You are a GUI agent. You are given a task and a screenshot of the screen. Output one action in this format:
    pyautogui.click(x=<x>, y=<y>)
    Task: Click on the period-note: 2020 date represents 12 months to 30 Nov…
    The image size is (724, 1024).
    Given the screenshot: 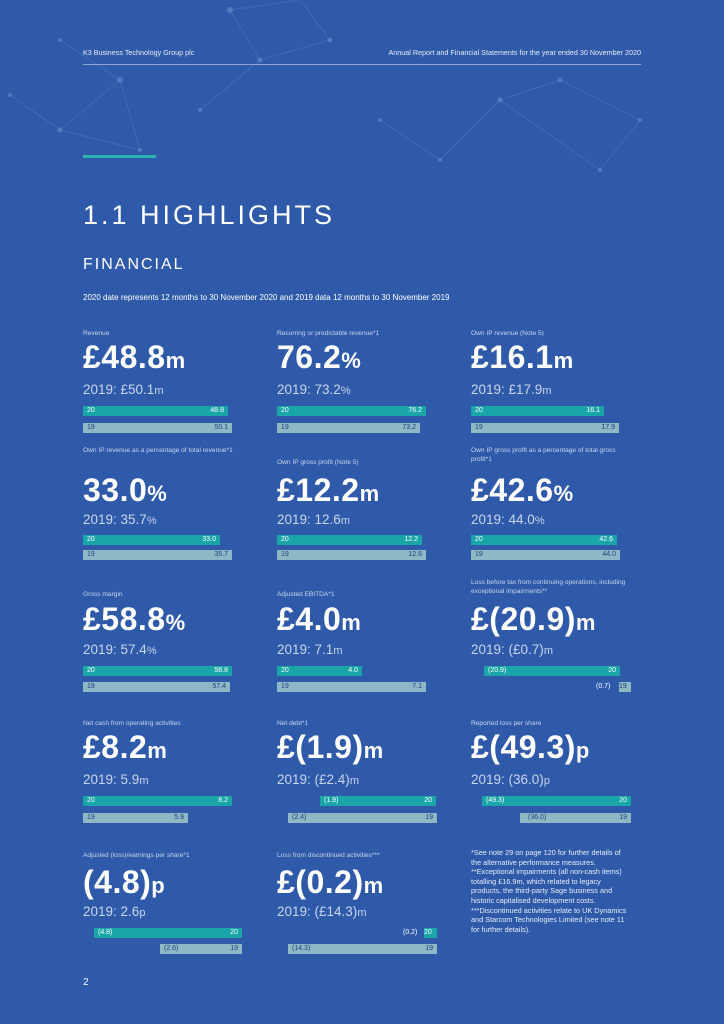 What is the action you would take?
    pyautogui.click(x=266, y=297)
    